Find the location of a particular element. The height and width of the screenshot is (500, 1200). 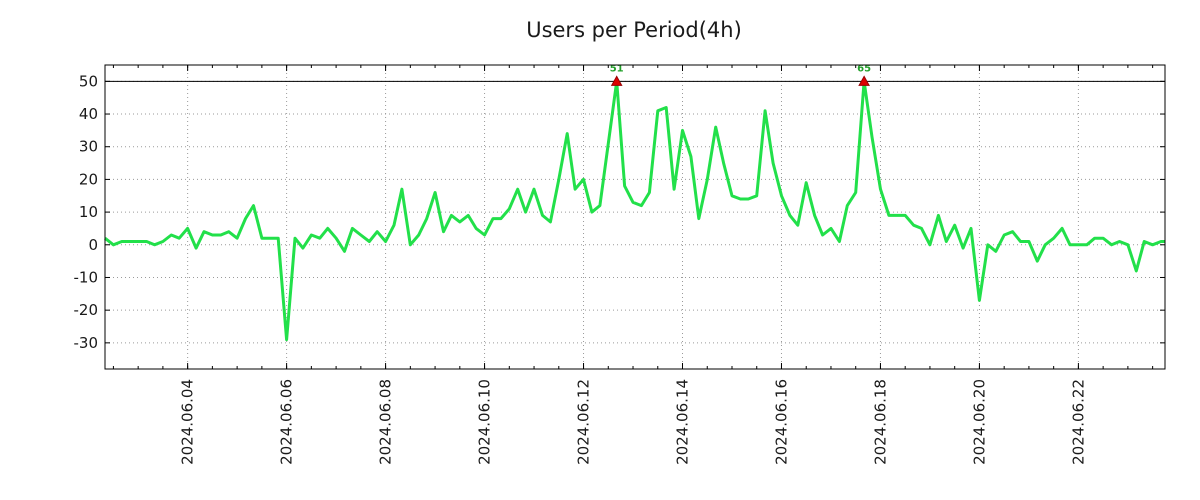

x-tick-label: 2024.06.14 is located at coordinates (683, 422).